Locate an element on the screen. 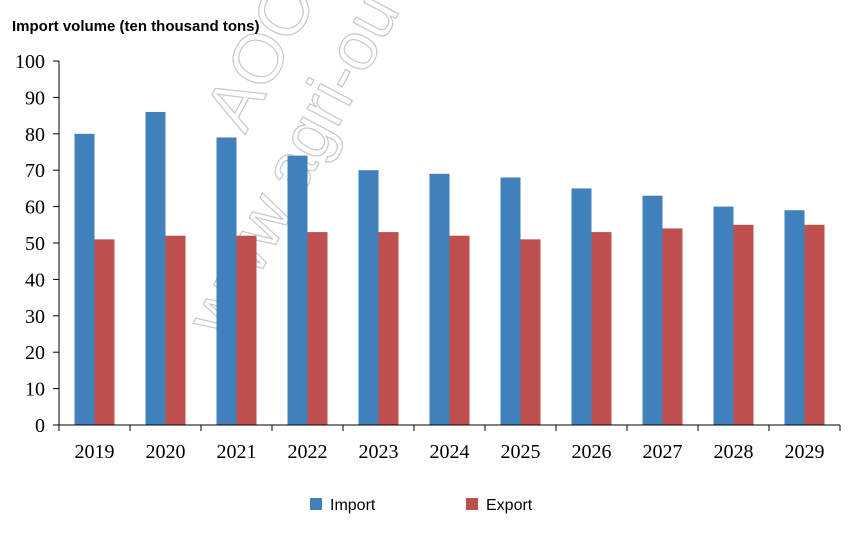 This screenshot has width=859, height=534. legend: Import Export is located at coordinates (421, 505).